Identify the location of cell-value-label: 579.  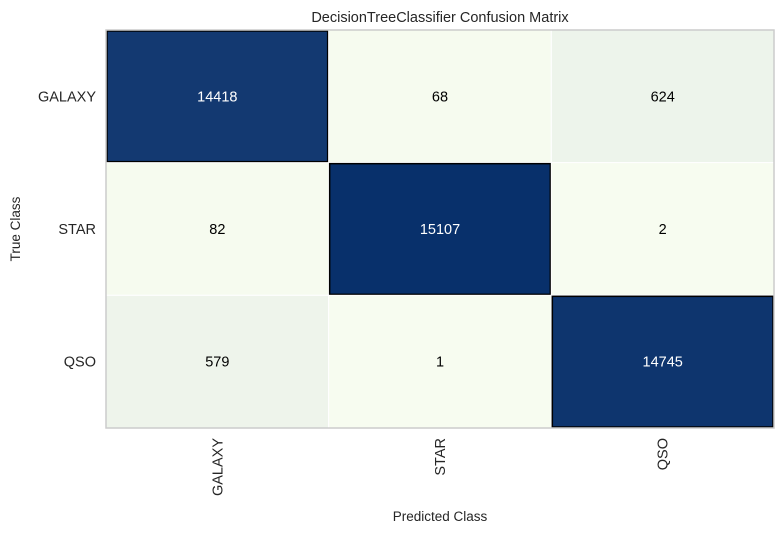
(217, 363).